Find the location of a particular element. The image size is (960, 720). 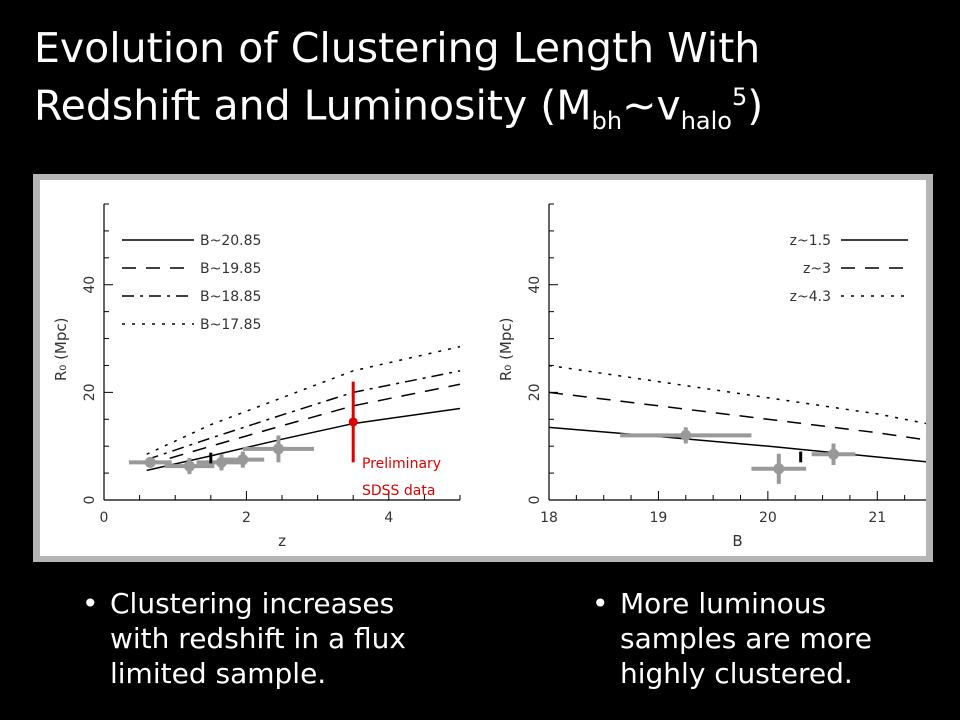

legend-label: z~1.5 is located at coordinates (810, 241).